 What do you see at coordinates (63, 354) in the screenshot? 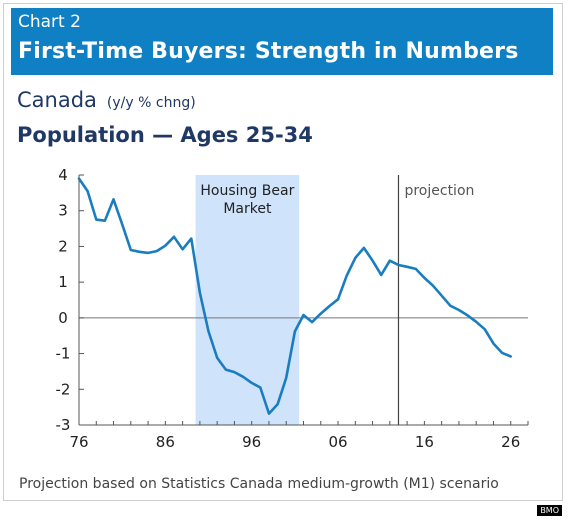
I see `y-tick-label: -1` at bounding box center [63, 354].